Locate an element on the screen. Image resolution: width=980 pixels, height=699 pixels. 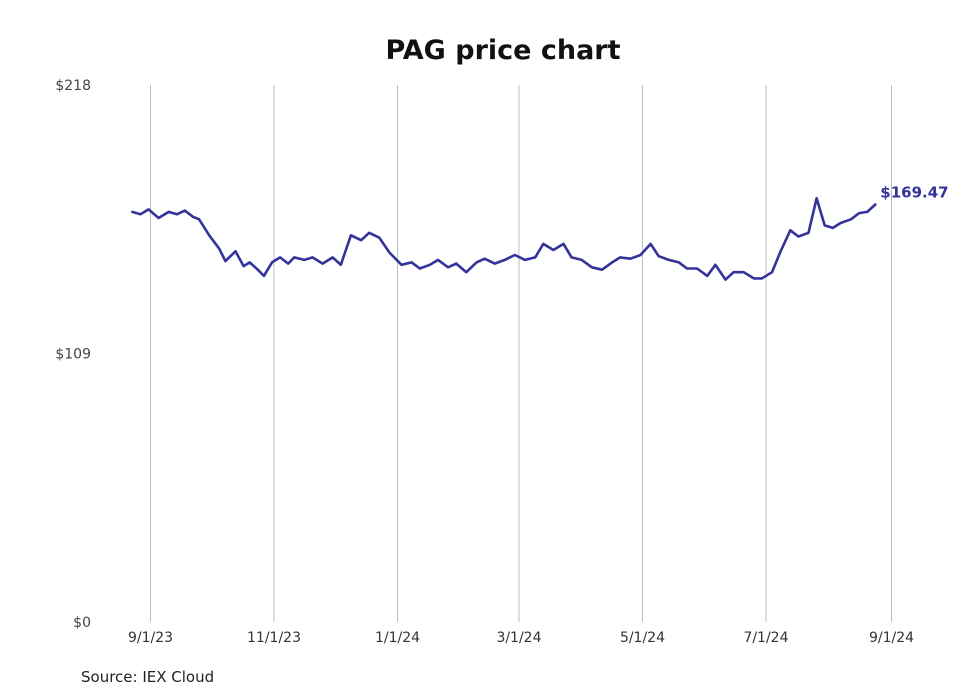
y-tick-label-2: $218 is located at coordinates (73, 86).